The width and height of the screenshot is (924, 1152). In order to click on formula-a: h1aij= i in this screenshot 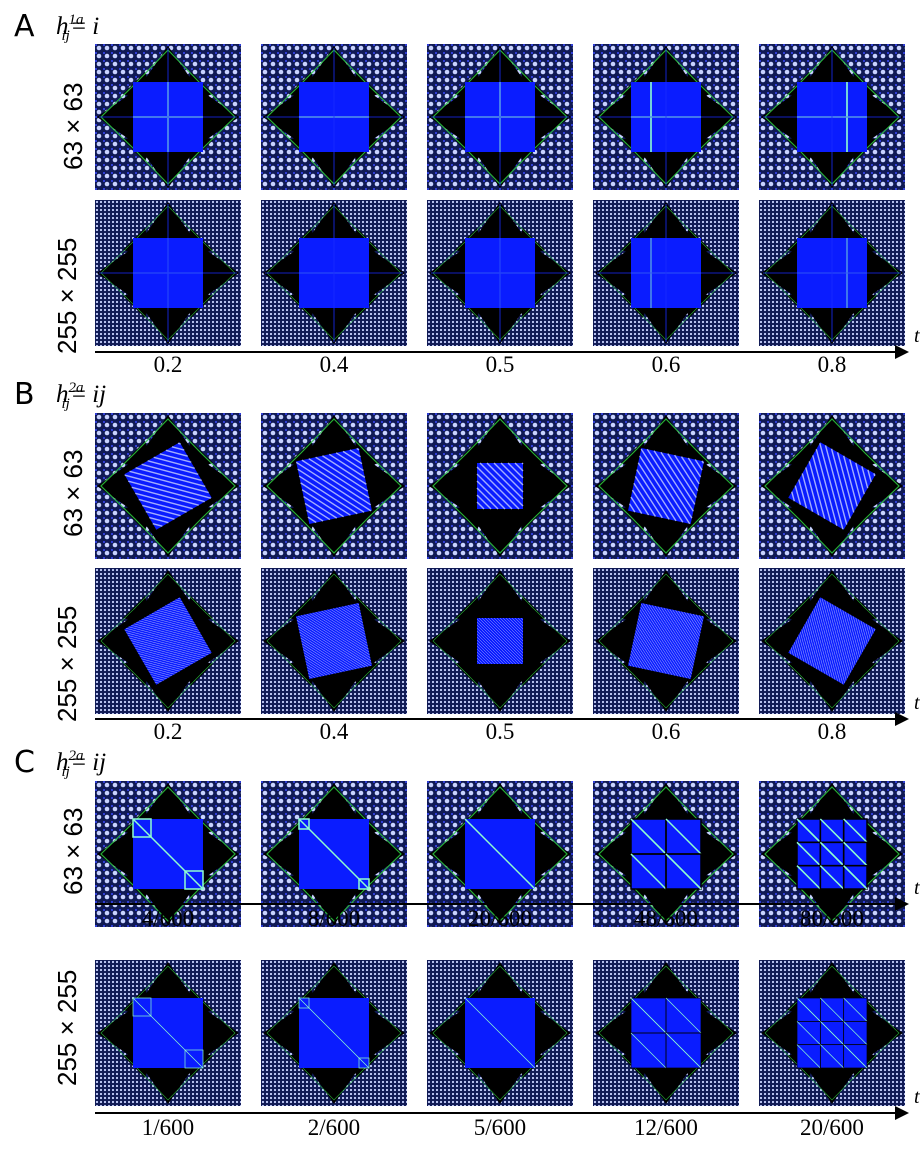, I will do `click(78, 28)`.